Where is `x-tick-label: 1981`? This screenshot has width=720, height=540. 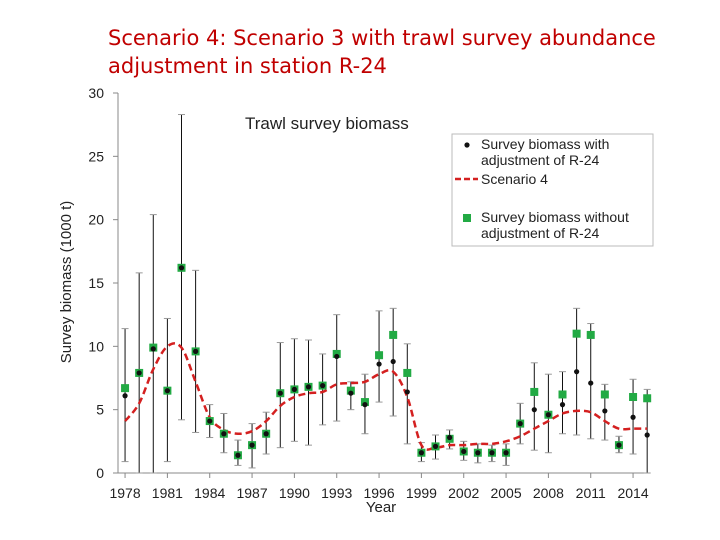 x-tick-label: 1981 is located at coordinates (167, 493).